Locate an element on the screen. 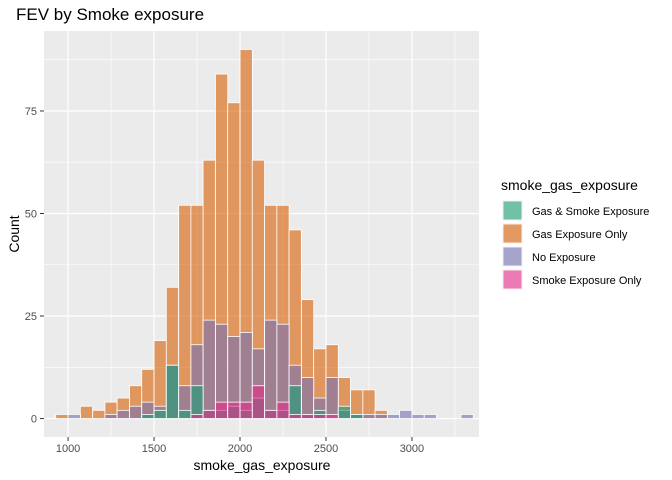 The height and width of the screenshot is (480, 672). y-axis-ticks: 0 25 50 75 is located at coordinates (34, 266).